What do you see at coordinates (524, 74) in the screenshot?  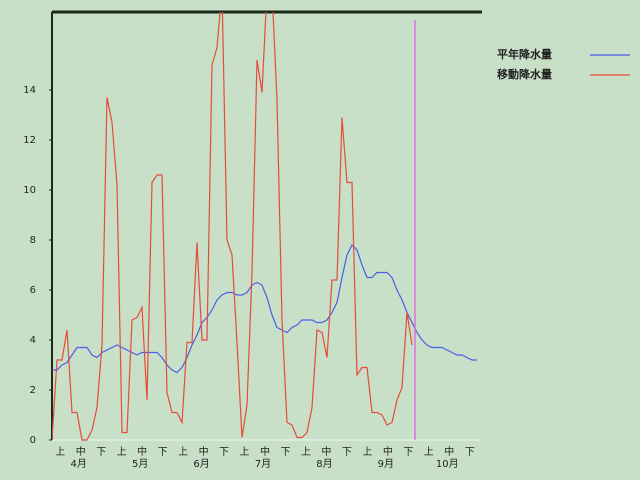 I see `legend-label: 移動降水量` at bounding box center [524, 74].